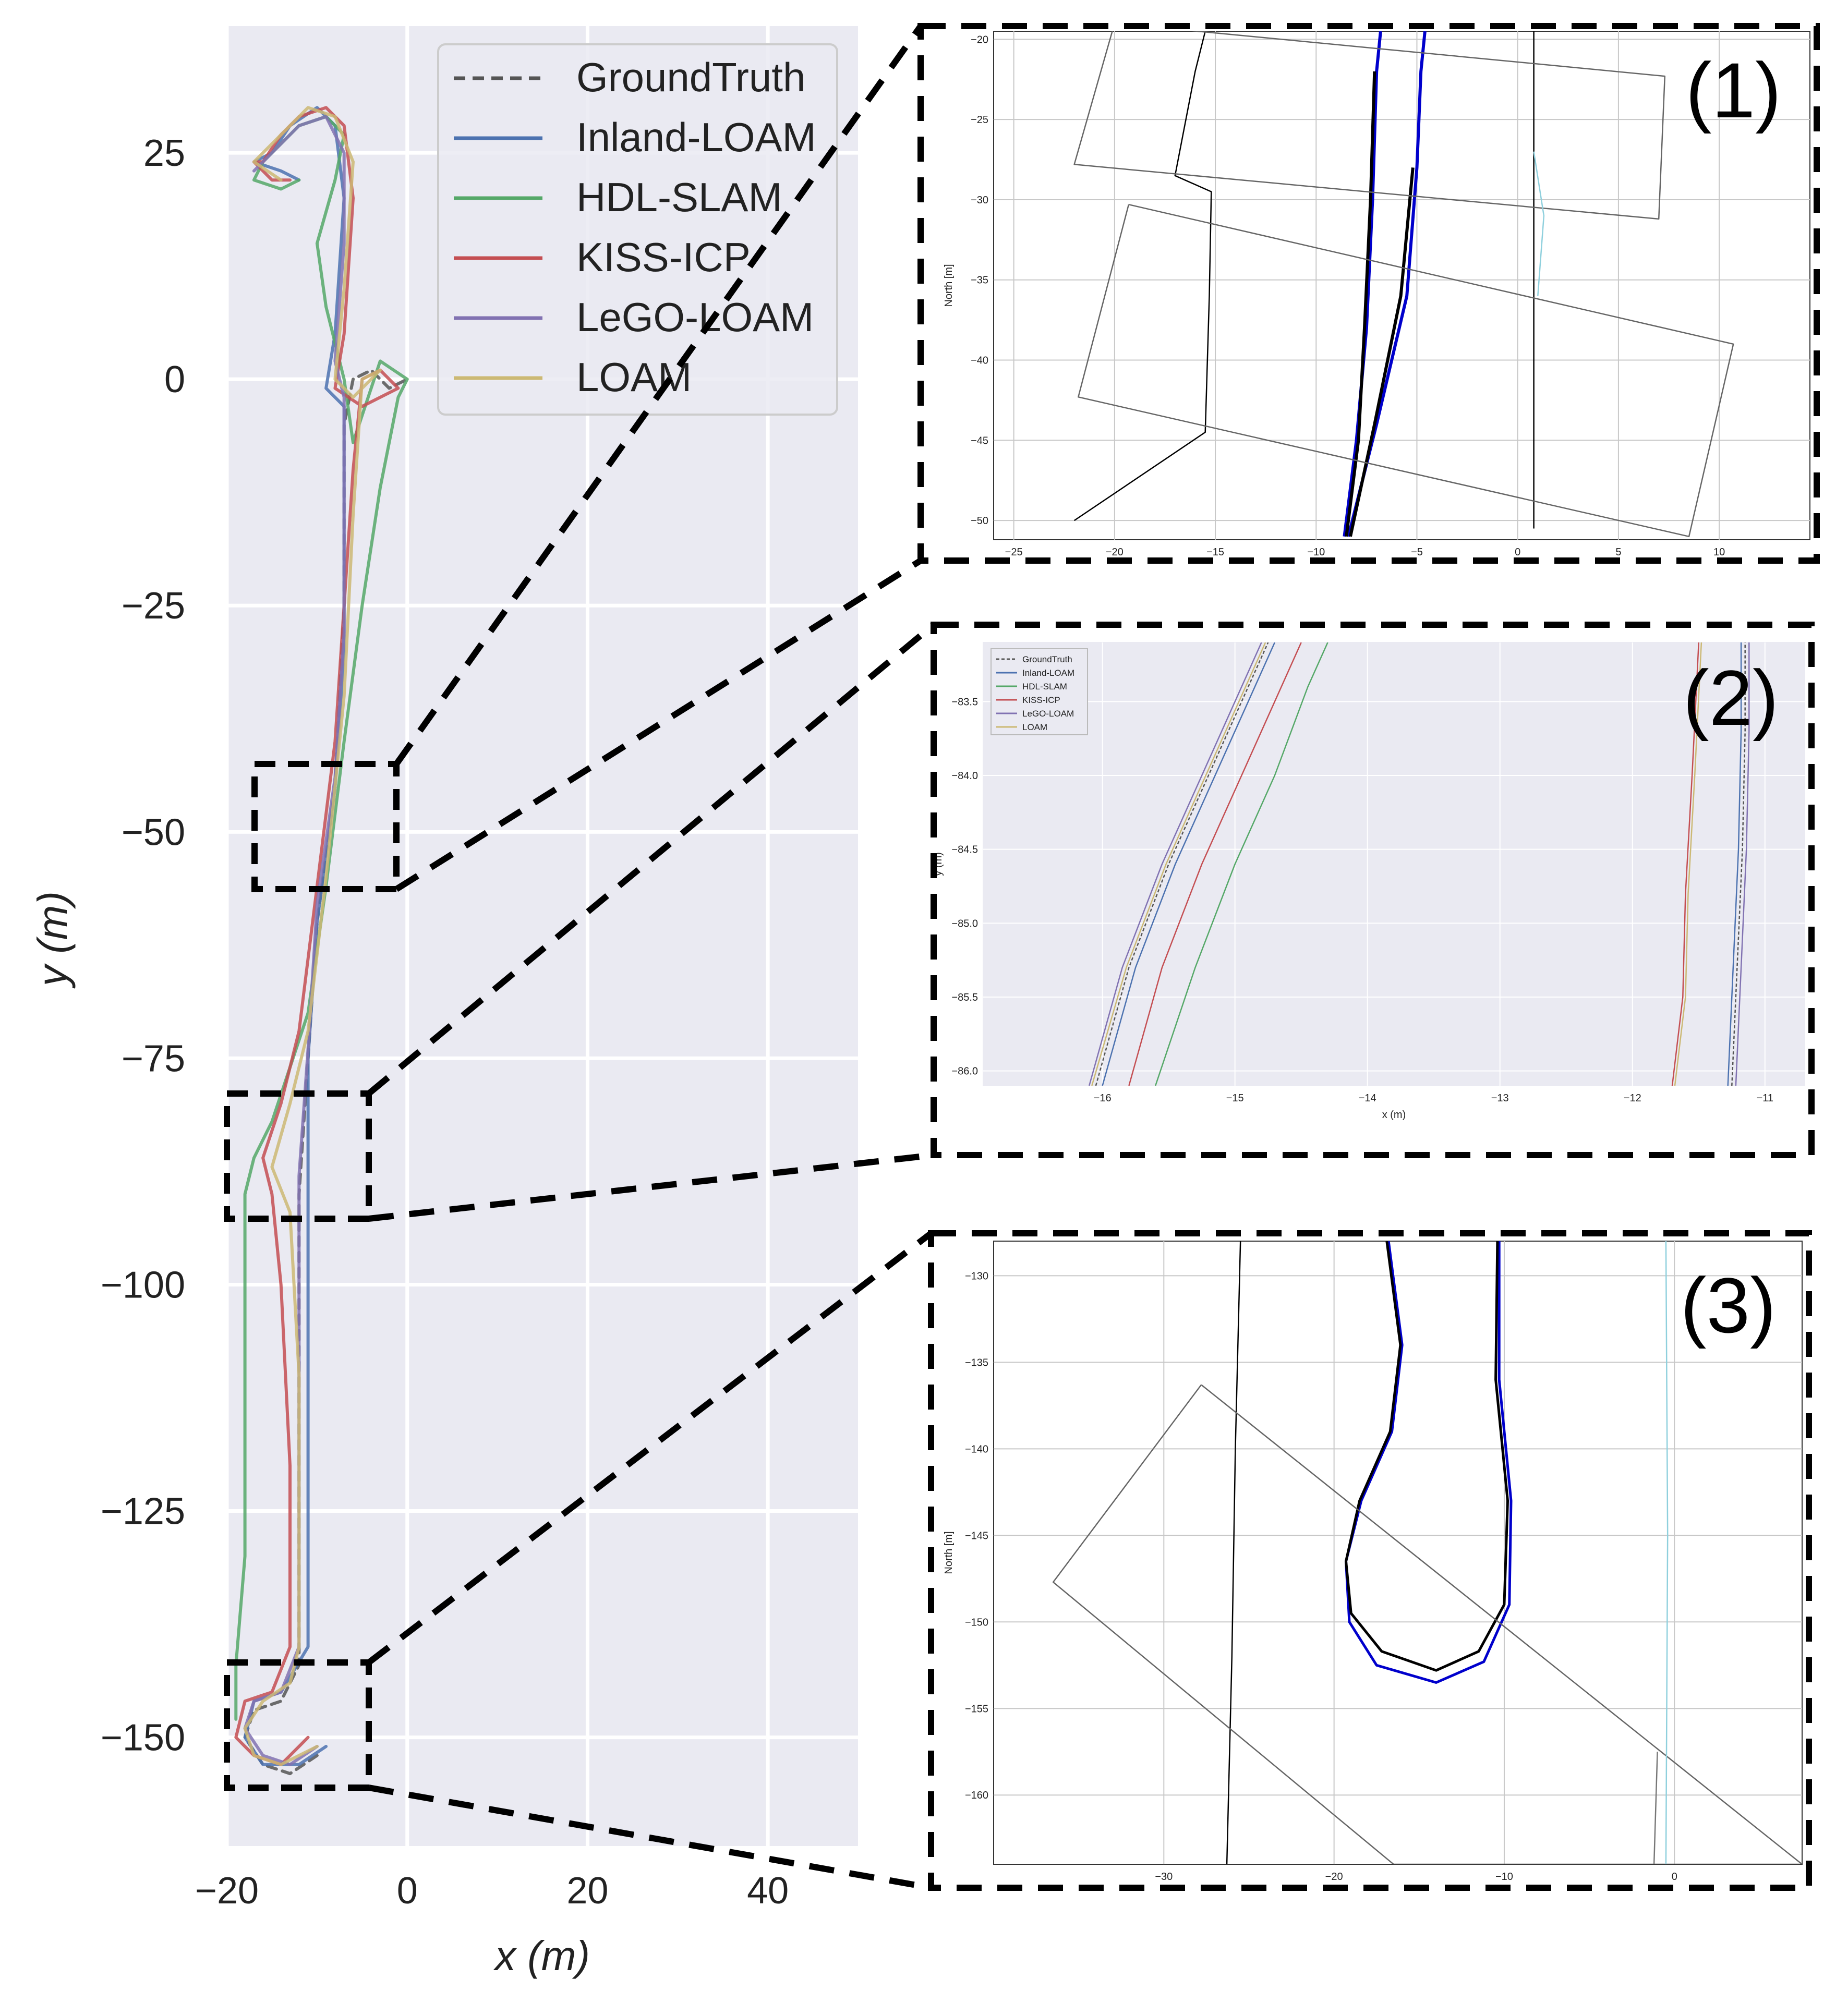 This screenshot has width=1848, height=2003. I want to click on inset2-line-groundtruth, so click(1182, 864).